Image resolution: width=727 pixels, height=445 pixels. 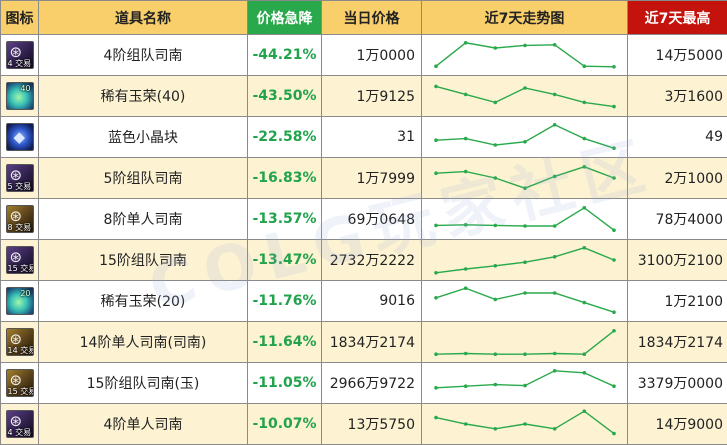 I want to click on current-price: 31, so click(x=372, y=137).